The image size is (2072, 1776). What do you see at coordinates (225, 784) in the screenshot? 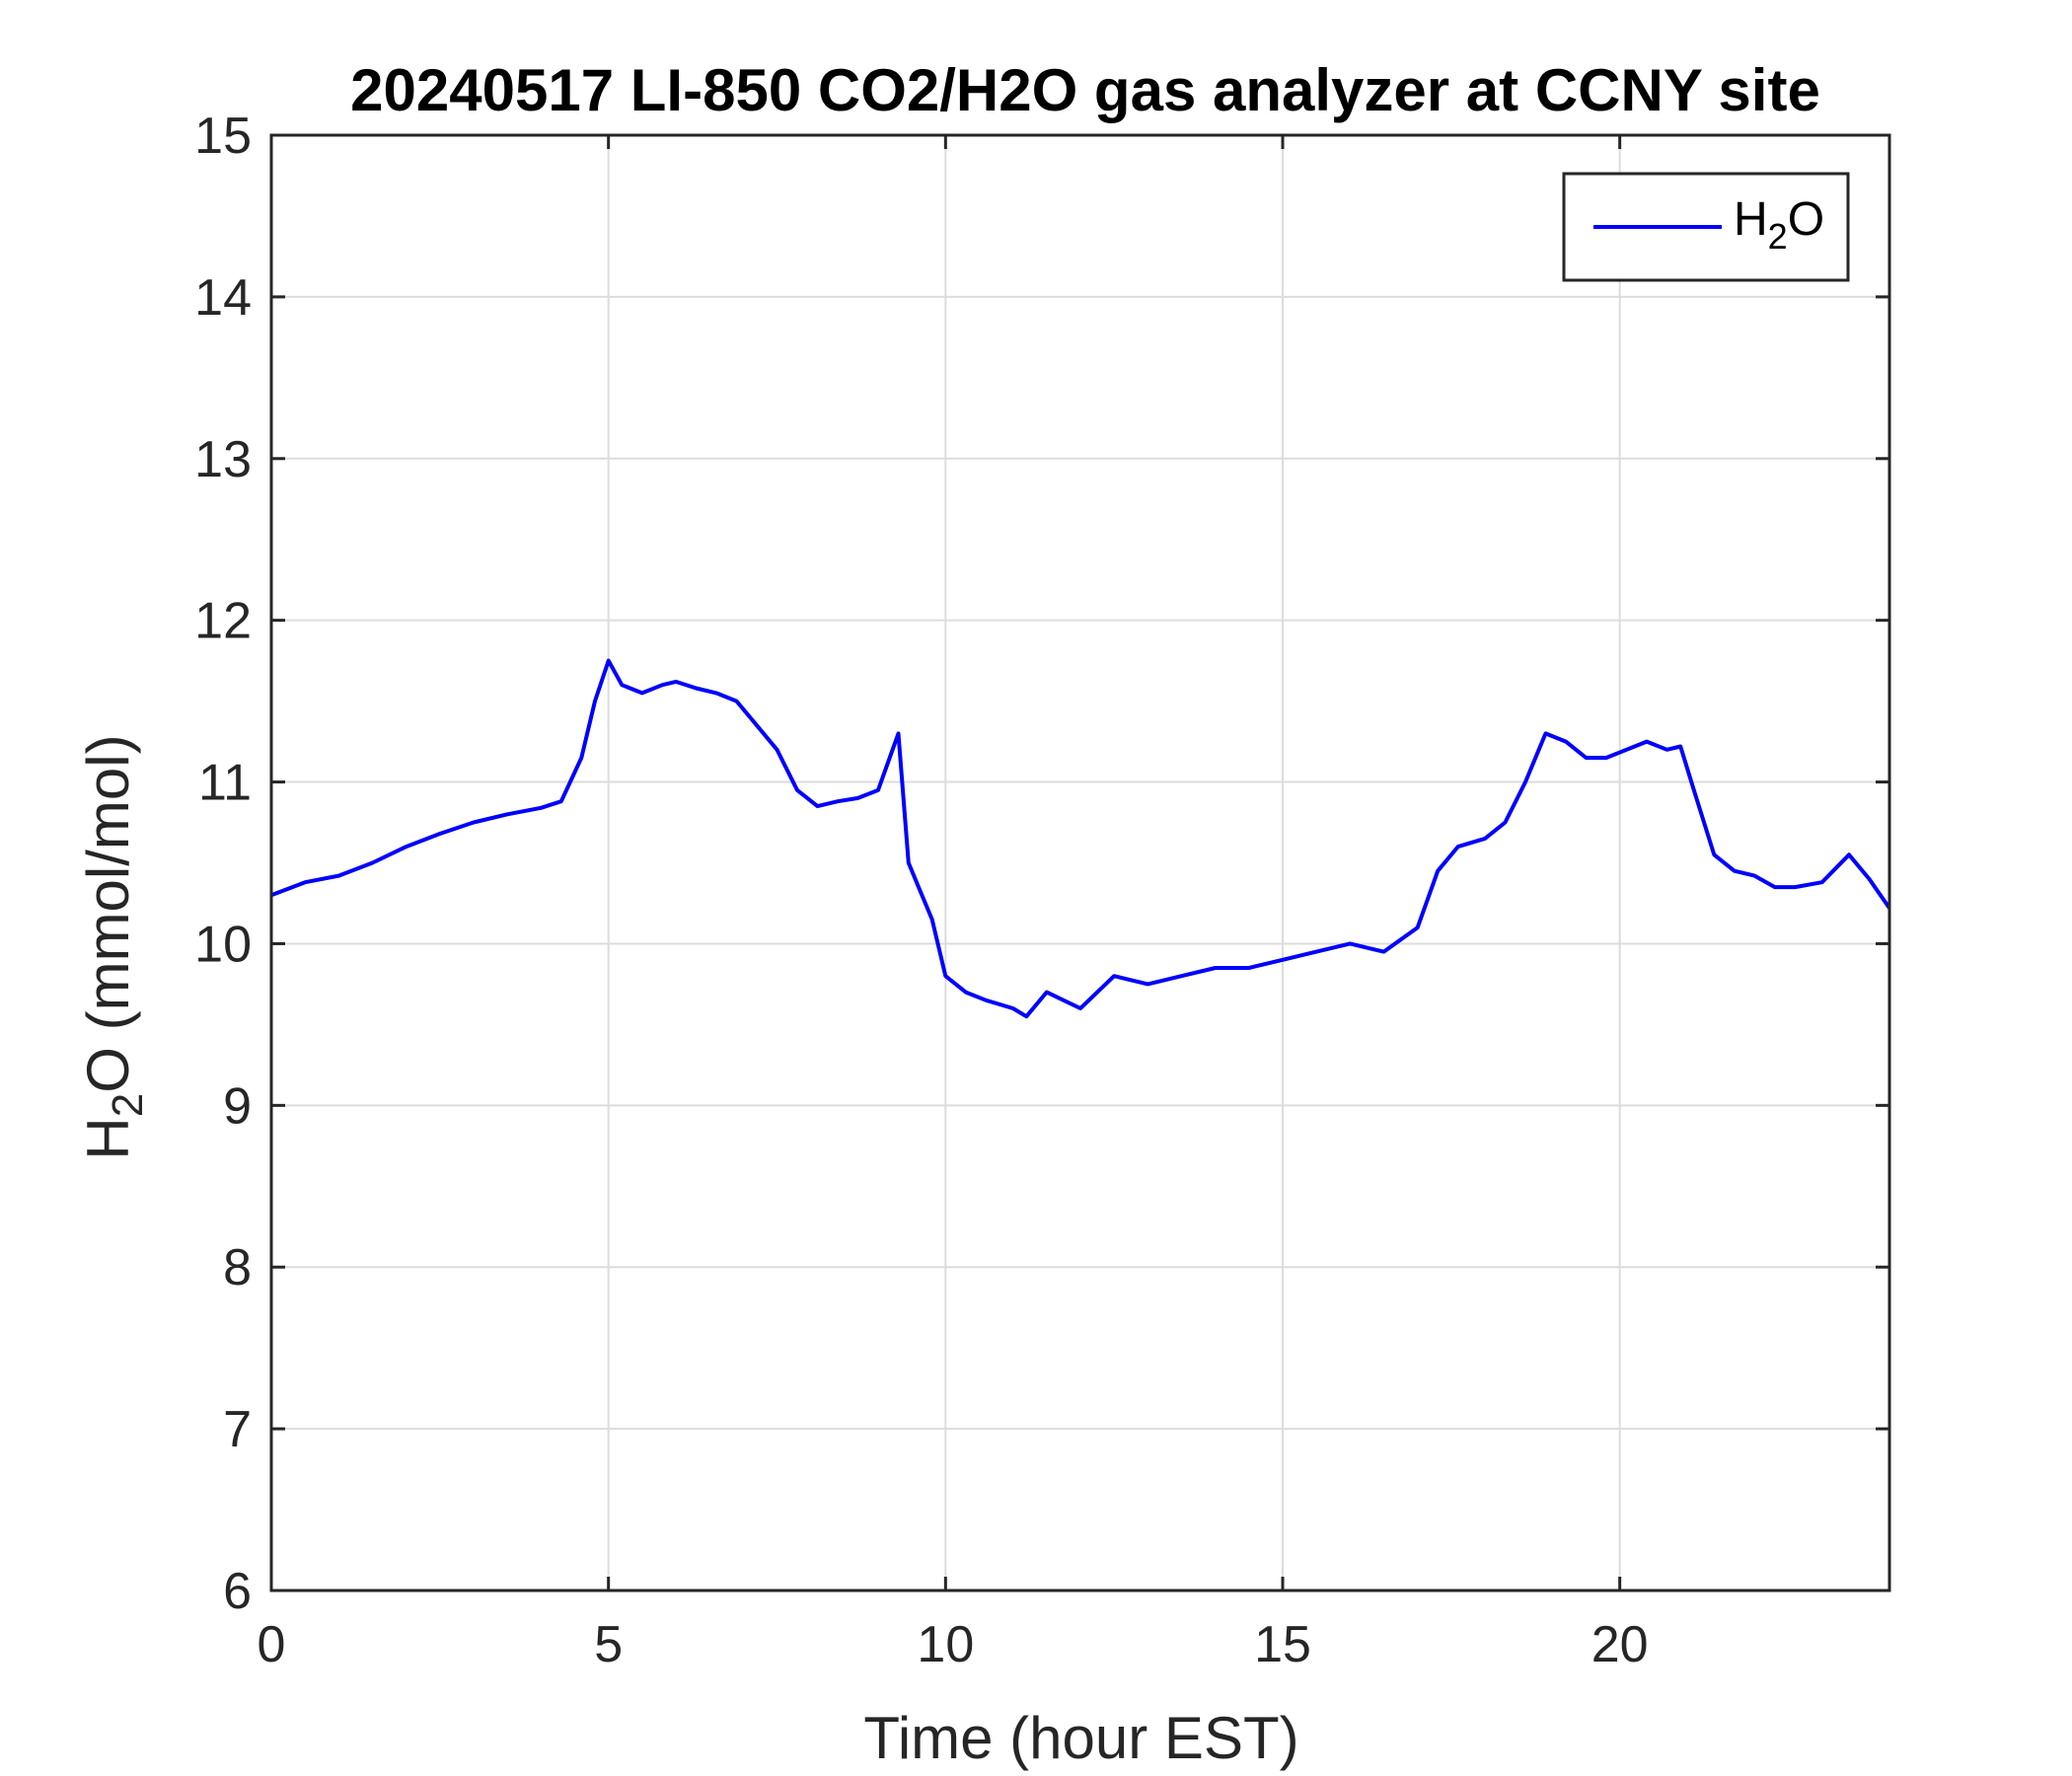
I see `y-tick-label: 11` at bounding box center [225, 784].